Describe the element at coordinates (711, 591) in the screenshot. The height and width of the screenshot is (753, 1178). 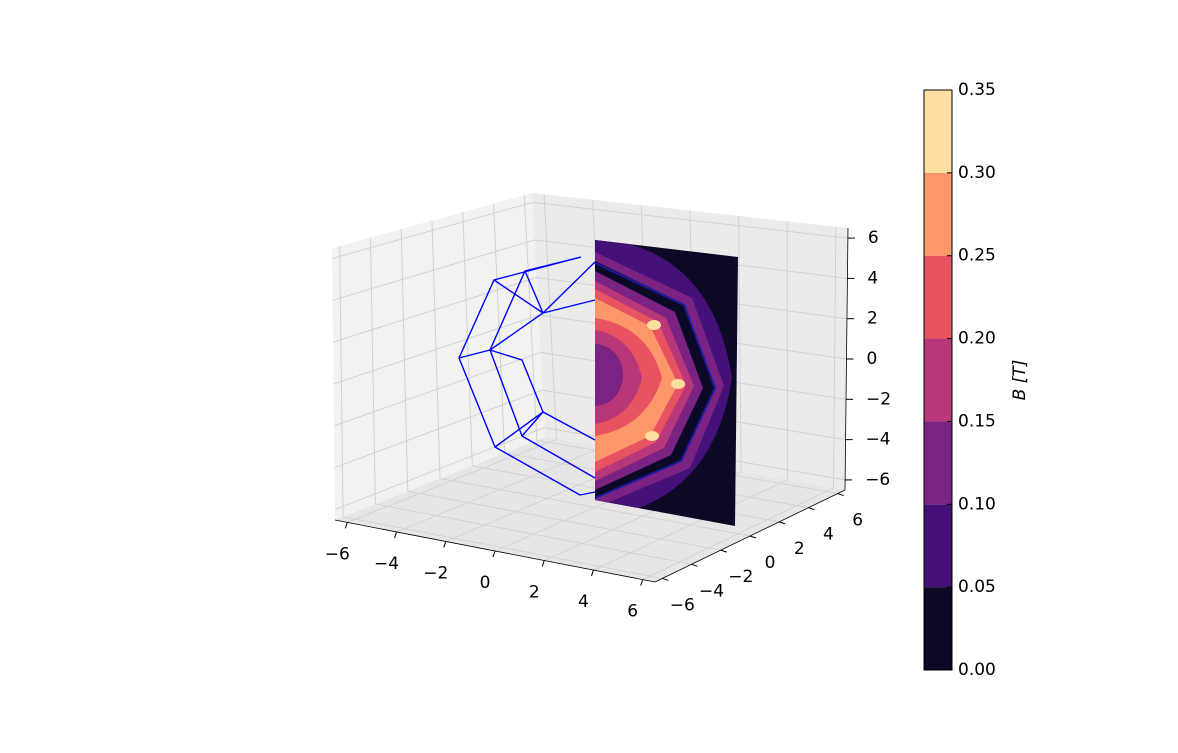
I see `y-tick-label: −4` at that location.